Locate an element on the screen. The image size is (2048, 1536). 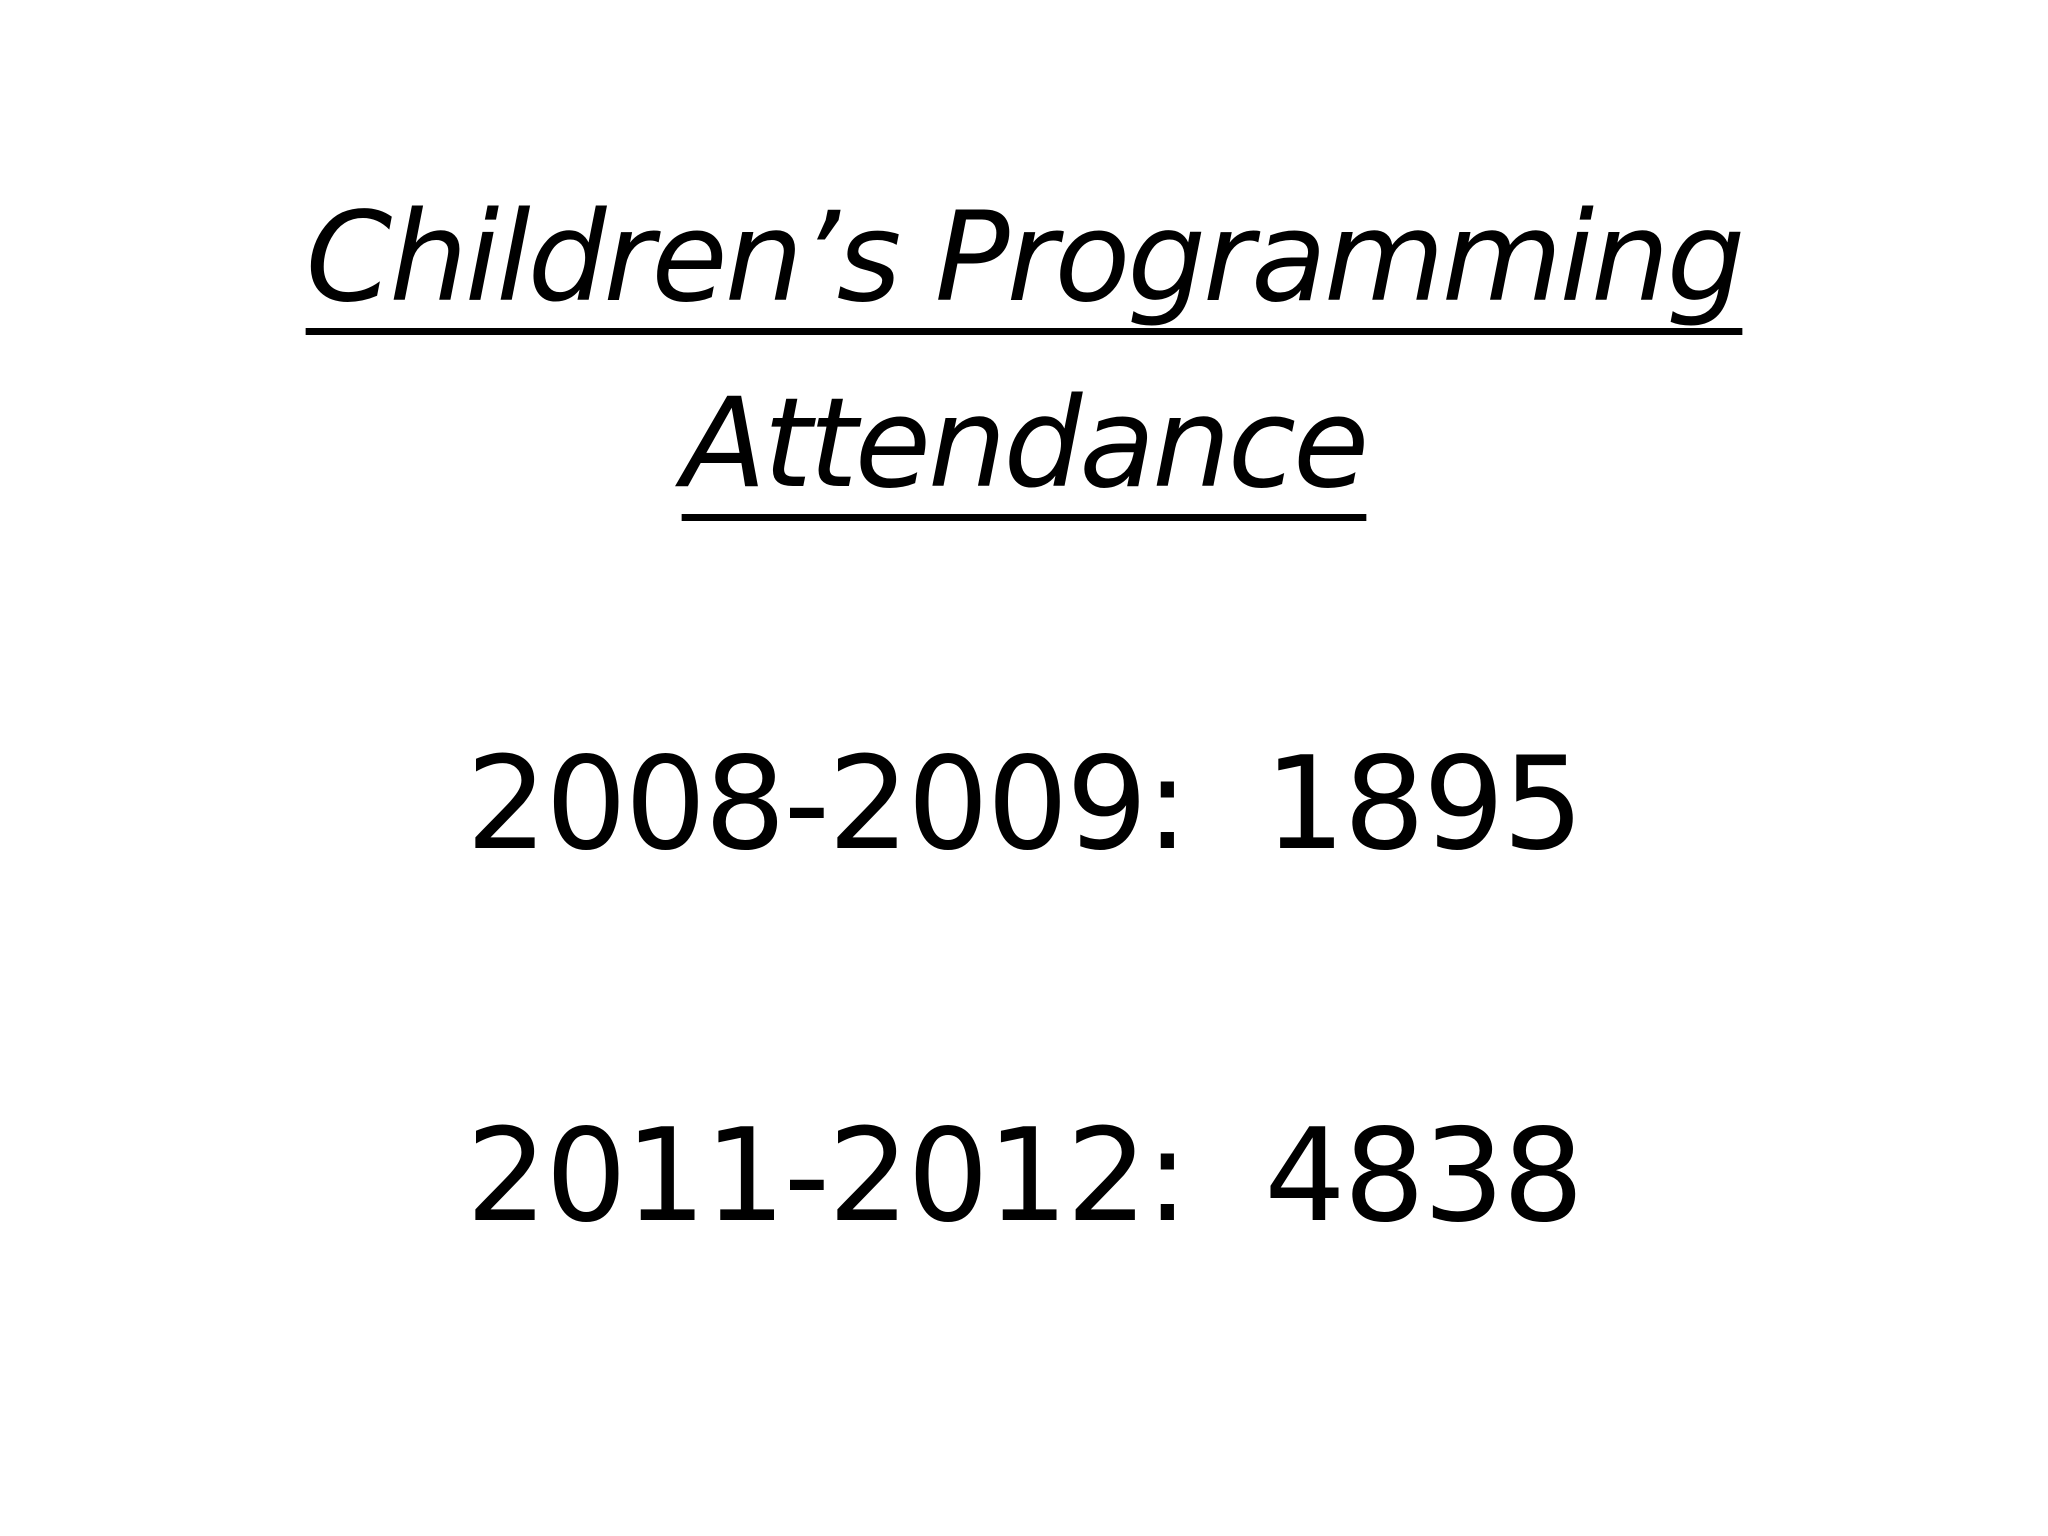
attendance-period: 2008-2009: is located at coordinates (827, 804).